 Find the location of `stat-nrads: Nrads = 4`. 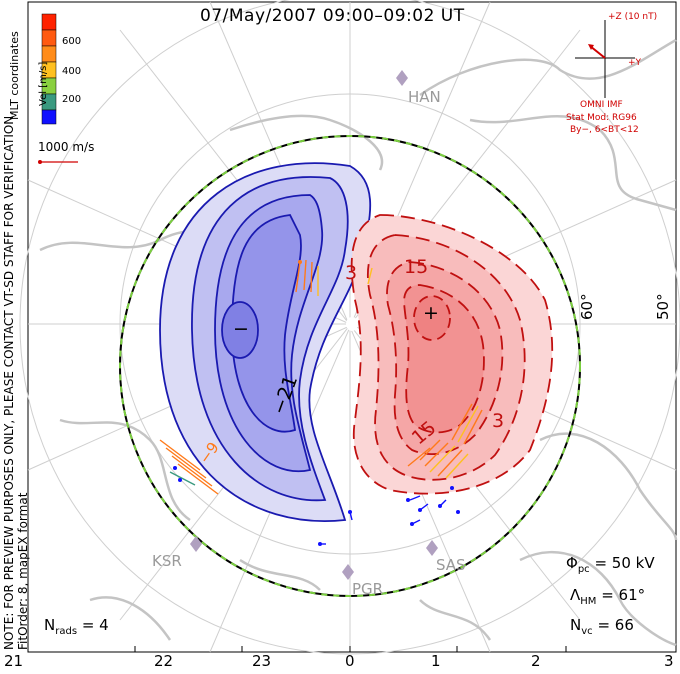

stat-nrads: Nrads = 4 is located at coordinates (76, 626).